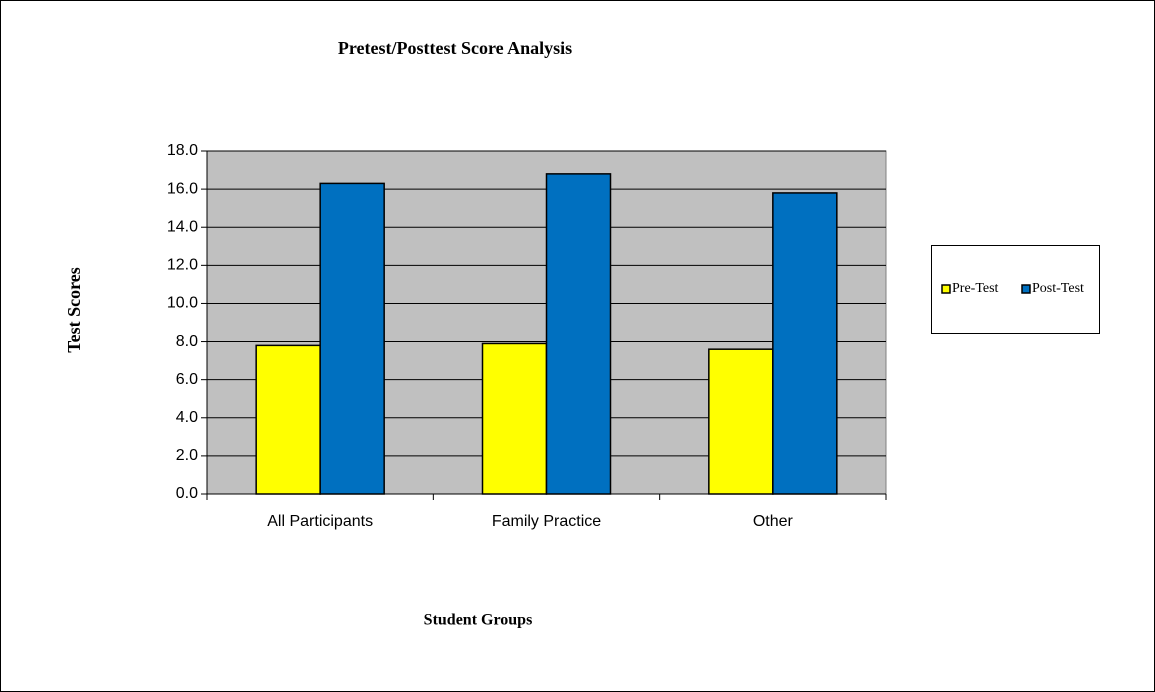 The image size is (1155, 692). What do you see at coordinates (546, 521) in the screenshot?
I see `x-tick-label: Family Practice` at bounding box center [546, 521].